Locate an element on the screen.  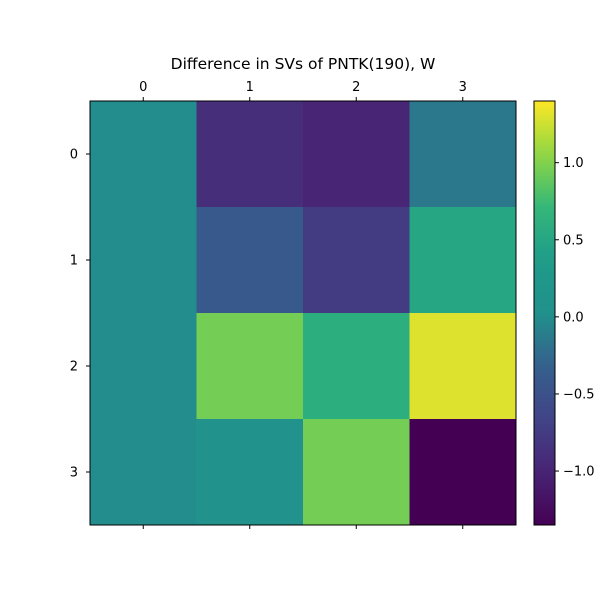
x-tick-label-1: 1 is located at coordinates (250, 87).